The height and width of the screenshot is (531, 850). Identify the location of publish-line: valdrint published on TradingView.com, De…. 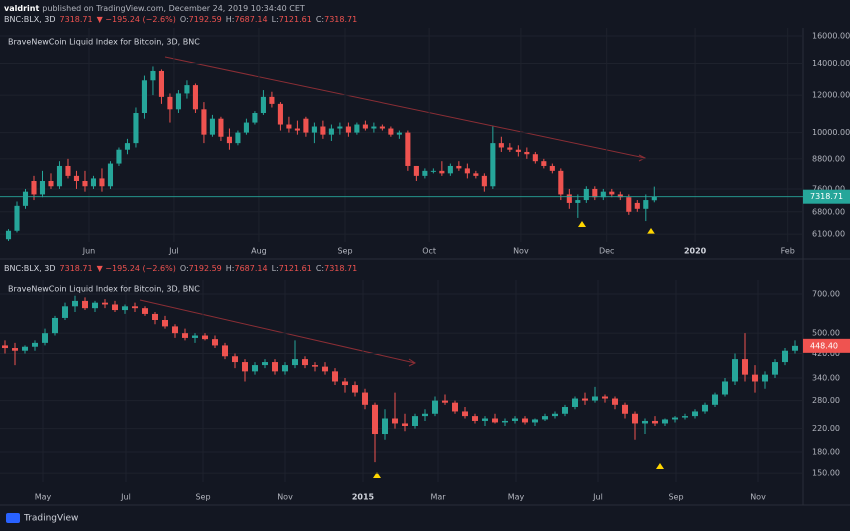
(154, 8).